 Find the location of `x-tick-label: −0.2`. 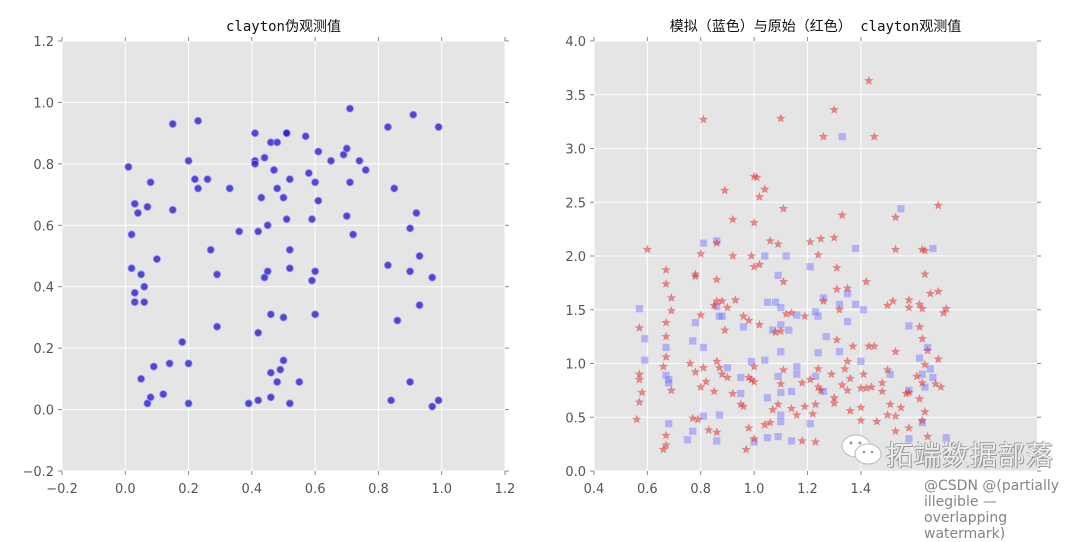

x-tick-label: −0.2 is located at coordinates (62, 489).